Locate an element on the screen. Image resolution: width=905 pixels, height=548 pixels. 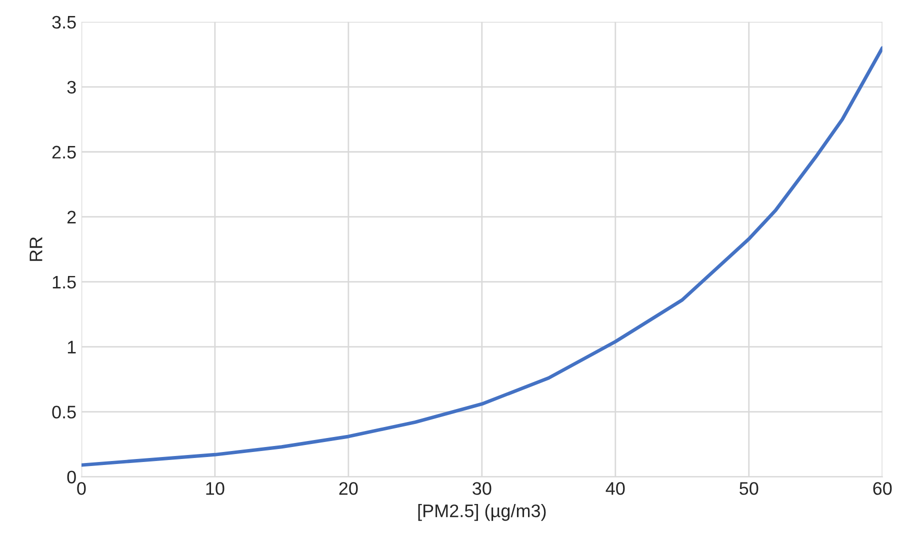
y-tick-label: 0 is located at coordinates (71, 477).